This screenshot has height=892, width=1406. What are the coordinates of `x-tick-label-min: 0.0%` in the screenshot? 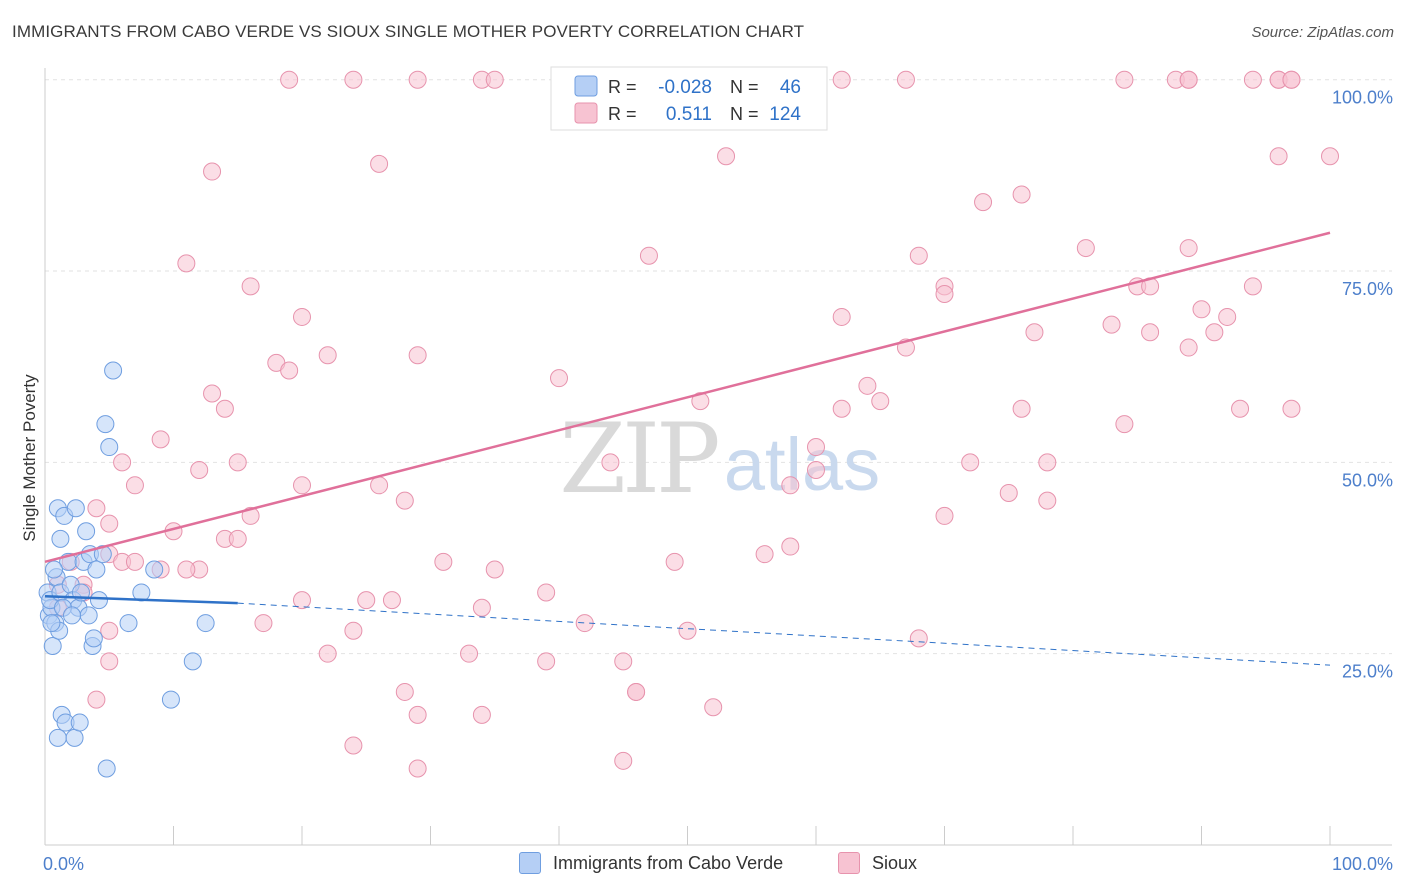 It's located at (63, 864).